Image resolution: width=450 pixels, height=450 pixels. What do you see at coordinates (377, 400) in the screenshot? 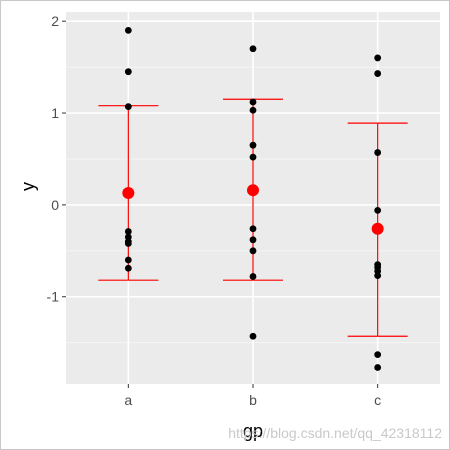
I see `x-tick-label: c` at bounding box center [377, 400].